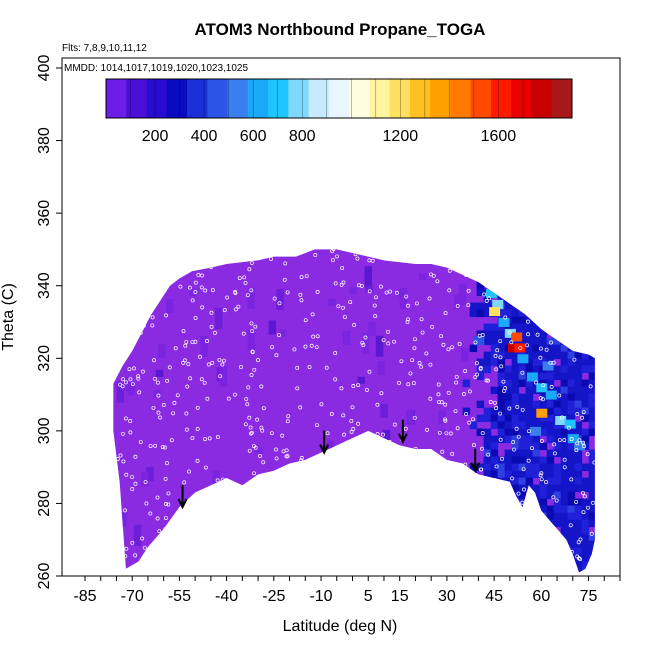 The height and width of the screenshot is (650, 650). What do you see at coordinates (253, 136) in the screenshot?
I see `colorbar-tick-label: 600` at bounding box center [253, 136].